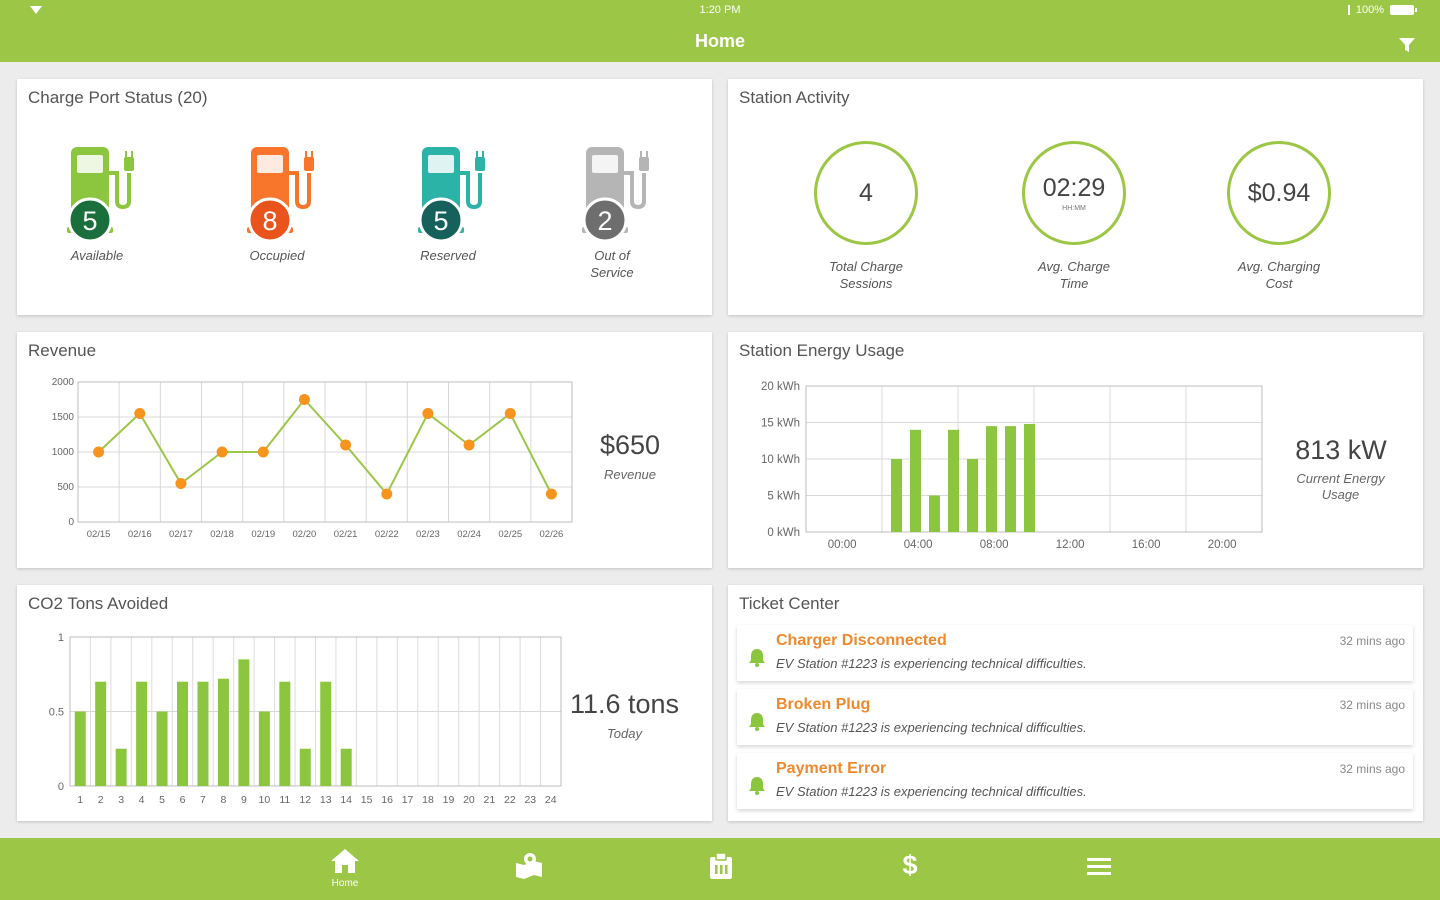  Describe the element at coordinates (1074, 216) in the screenshot. I see `activity-stat-1: 02:29 HH:MM Avg. Charge Time` at that location.